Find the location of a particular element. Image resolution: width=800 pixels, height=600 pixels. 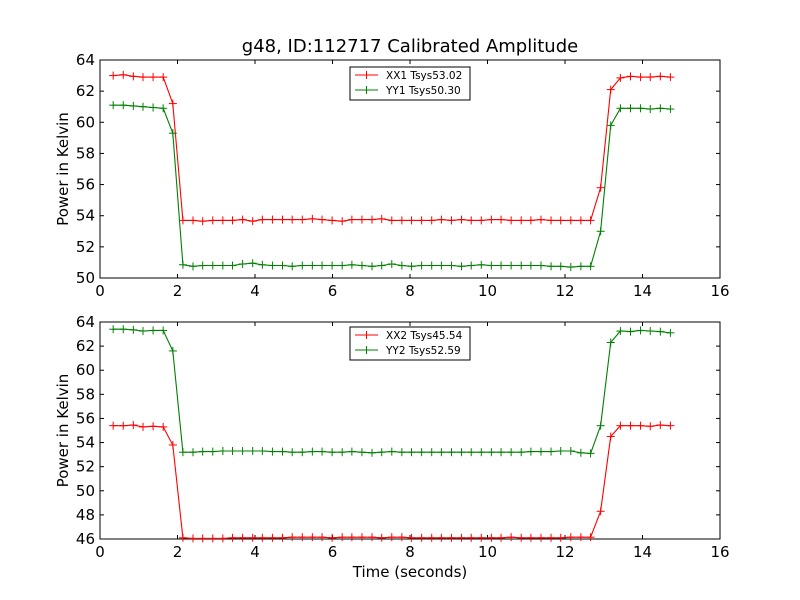

x-tick-label: 12 is located at coordinates (564, 552).